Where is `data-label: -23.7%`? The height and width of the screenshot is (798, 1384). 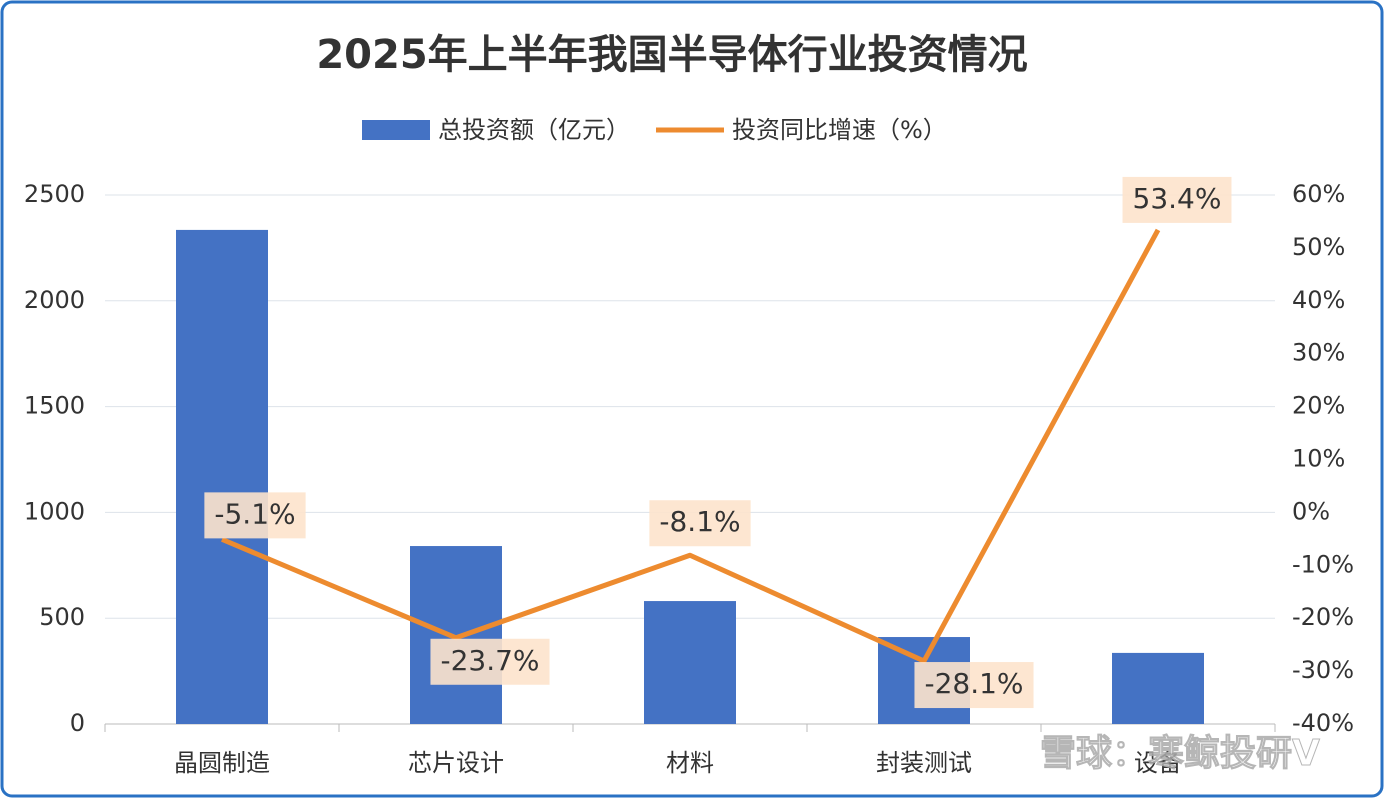 data-label: -23.7% is located at coordinates (489, 660).